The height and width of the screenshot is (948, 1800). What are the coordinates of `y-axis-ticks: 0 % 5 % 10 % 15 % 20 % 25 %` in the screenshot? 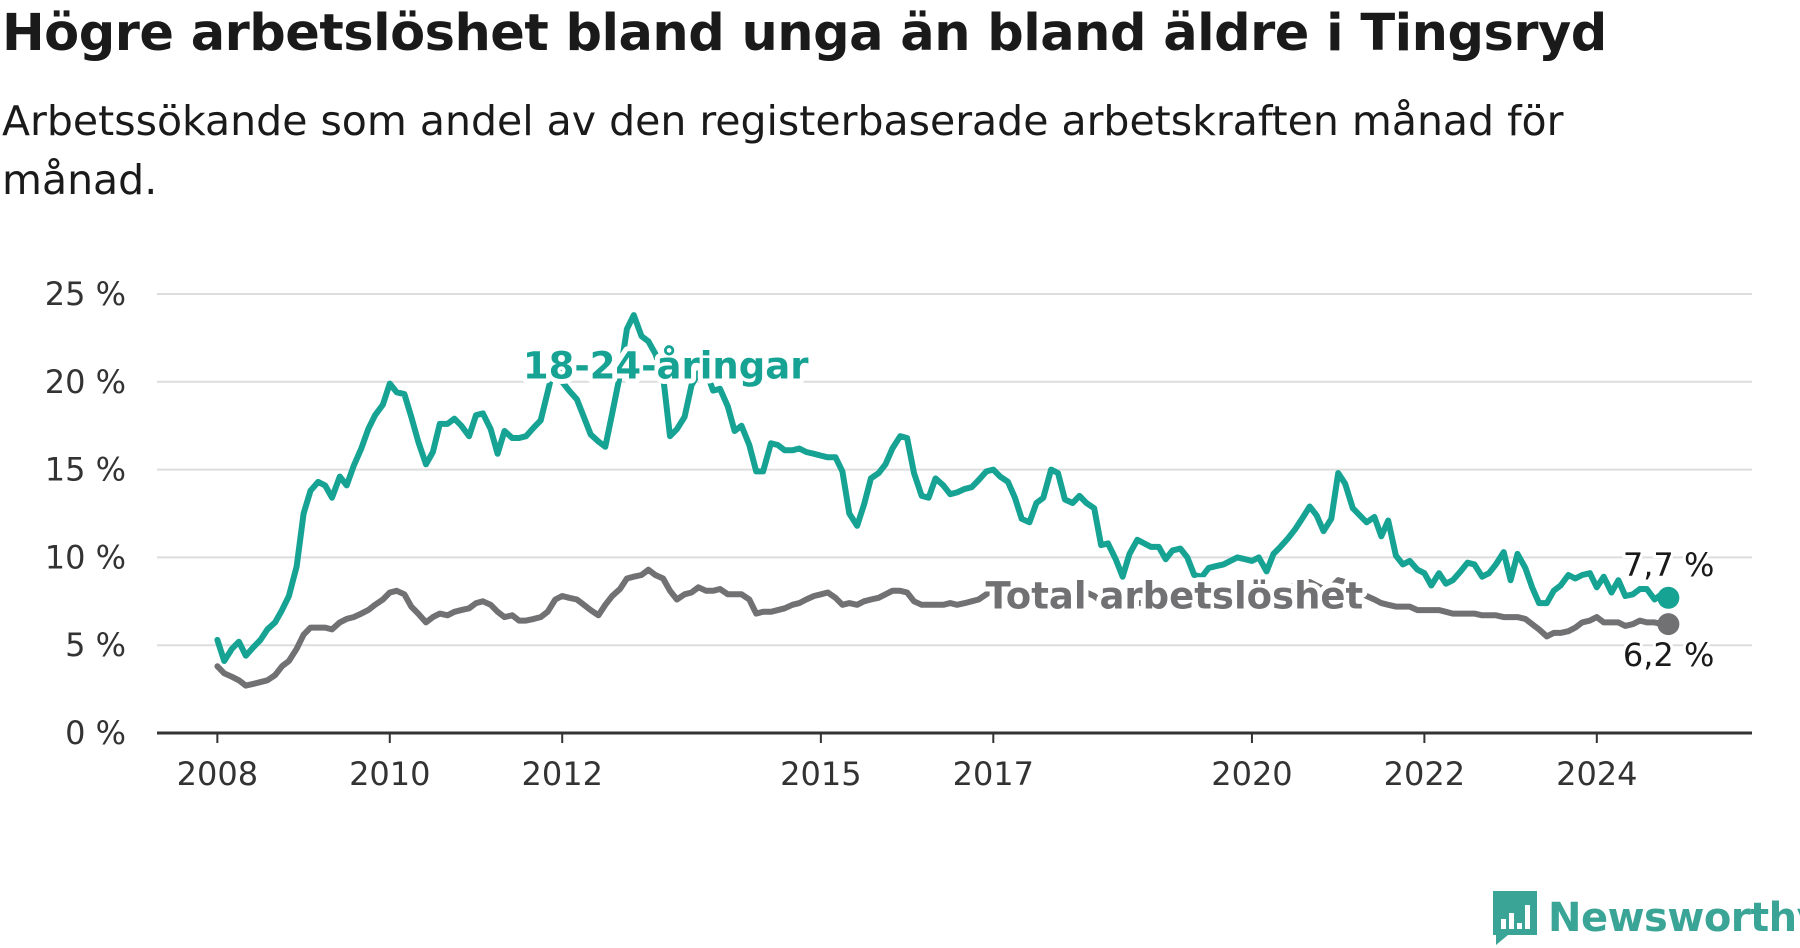 It's located at (85, 513).